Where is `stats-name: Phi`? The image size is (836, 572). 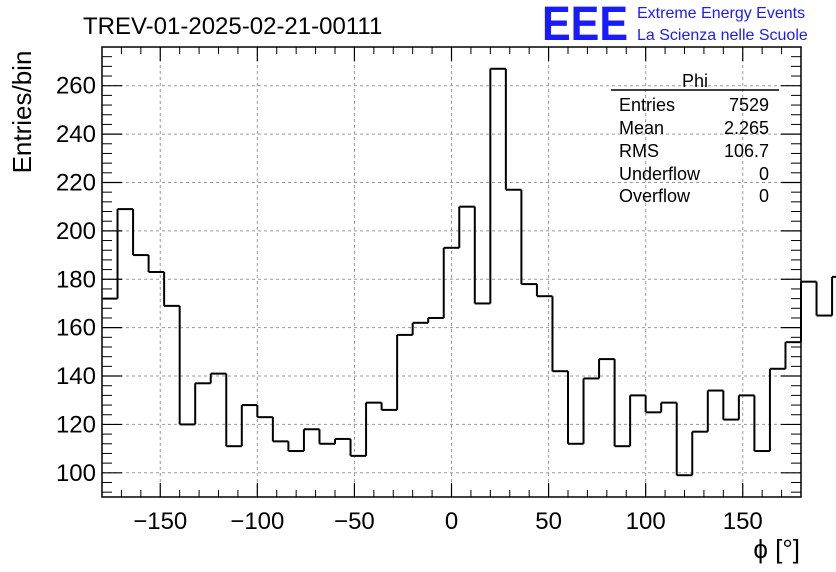
stats-name: Phi is located at coordinates (695, 81).